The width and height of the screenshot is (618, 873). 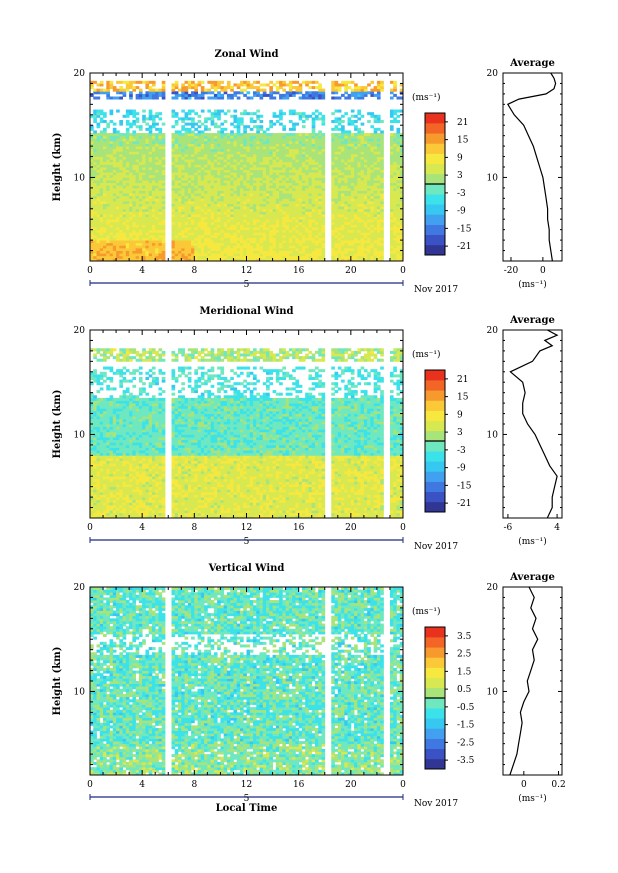 I want to click on day-label: 5, so click(x=247, y=542).